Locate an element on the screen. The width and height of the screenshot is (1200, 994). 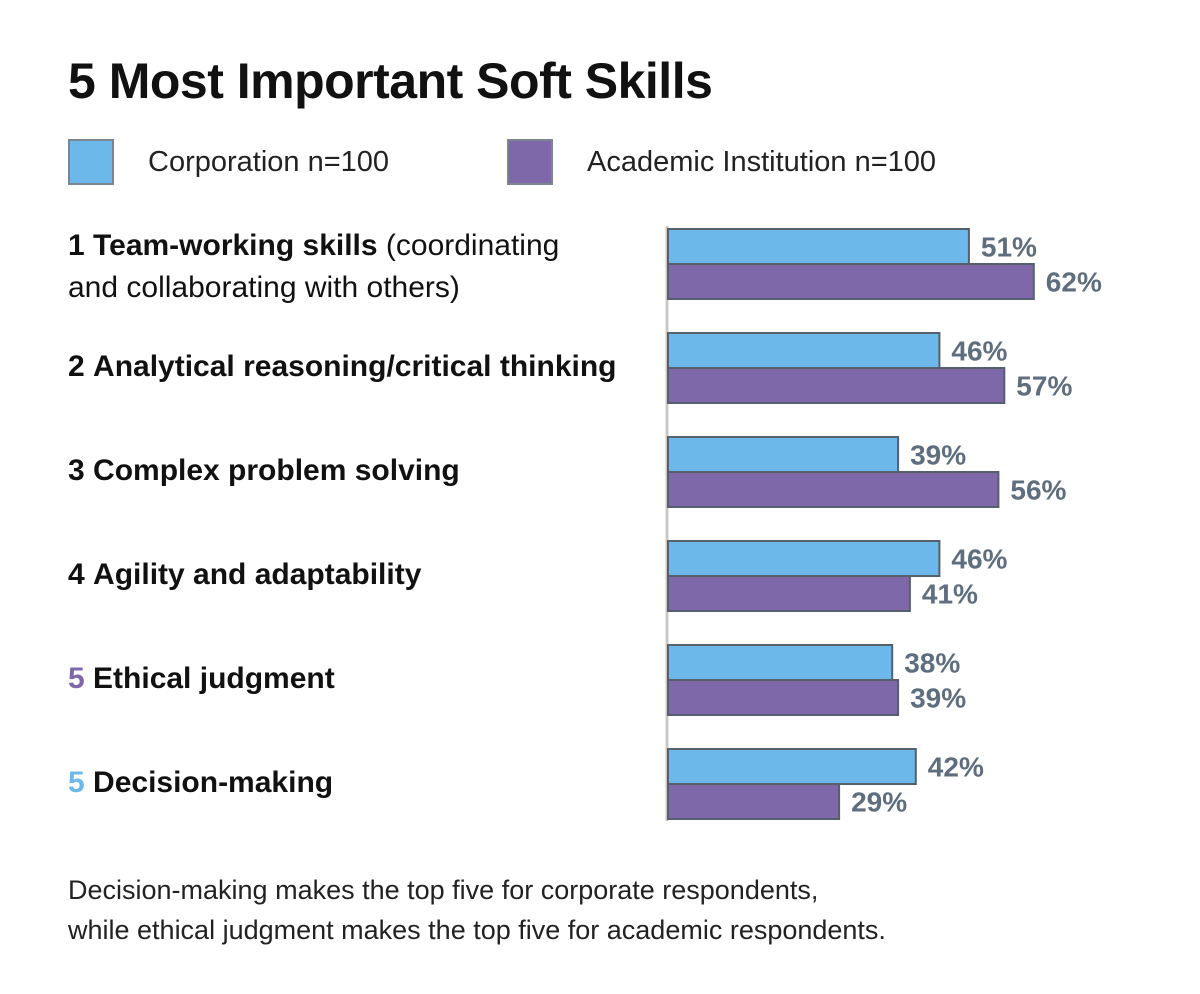
category-label-ethical-judgment: 5 Ethical judgment is located at coordinates (358, 679).